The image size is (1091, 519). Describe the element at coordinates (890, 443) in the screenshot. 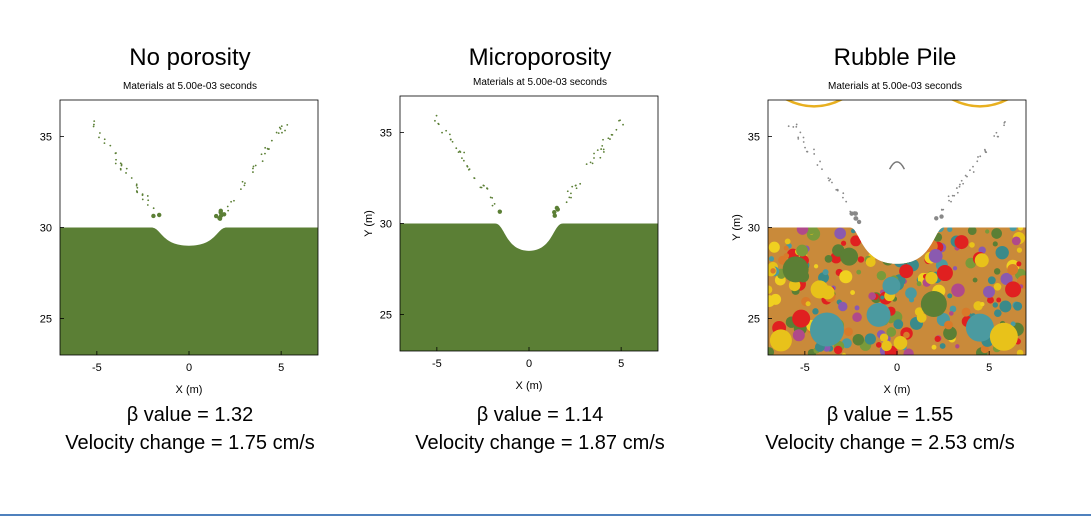

I see `velocity-change-rubble-pile: Velocity change = 2.53 cm/s` at that location.